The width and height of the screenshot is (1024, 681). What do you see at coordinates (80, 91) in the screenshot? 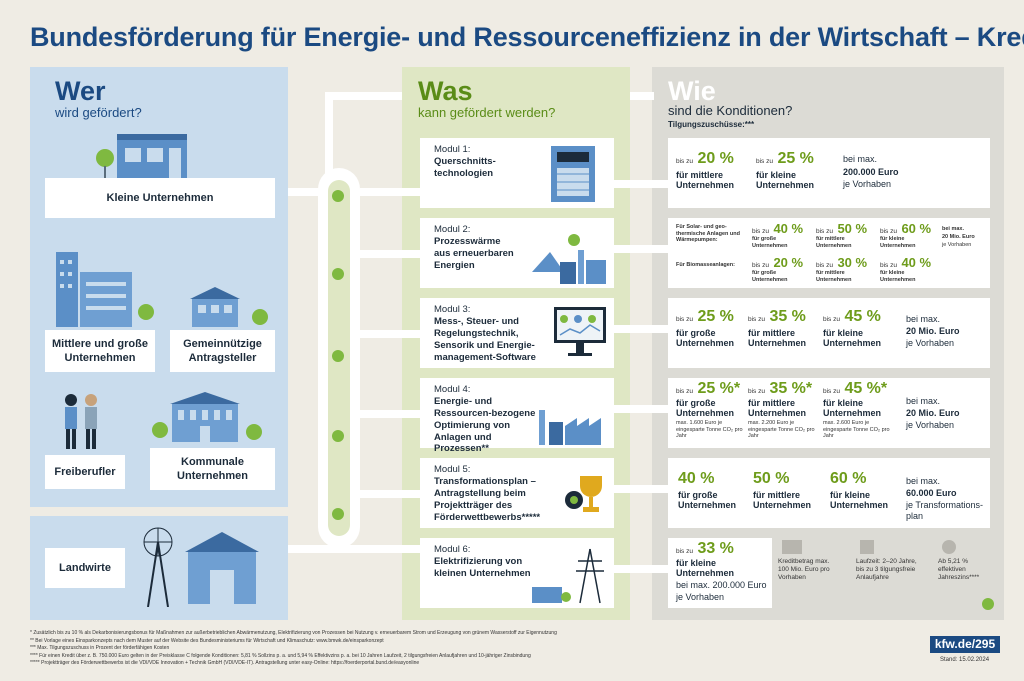
I see `wer-heading: Wer` at bounding box center [80, 91].